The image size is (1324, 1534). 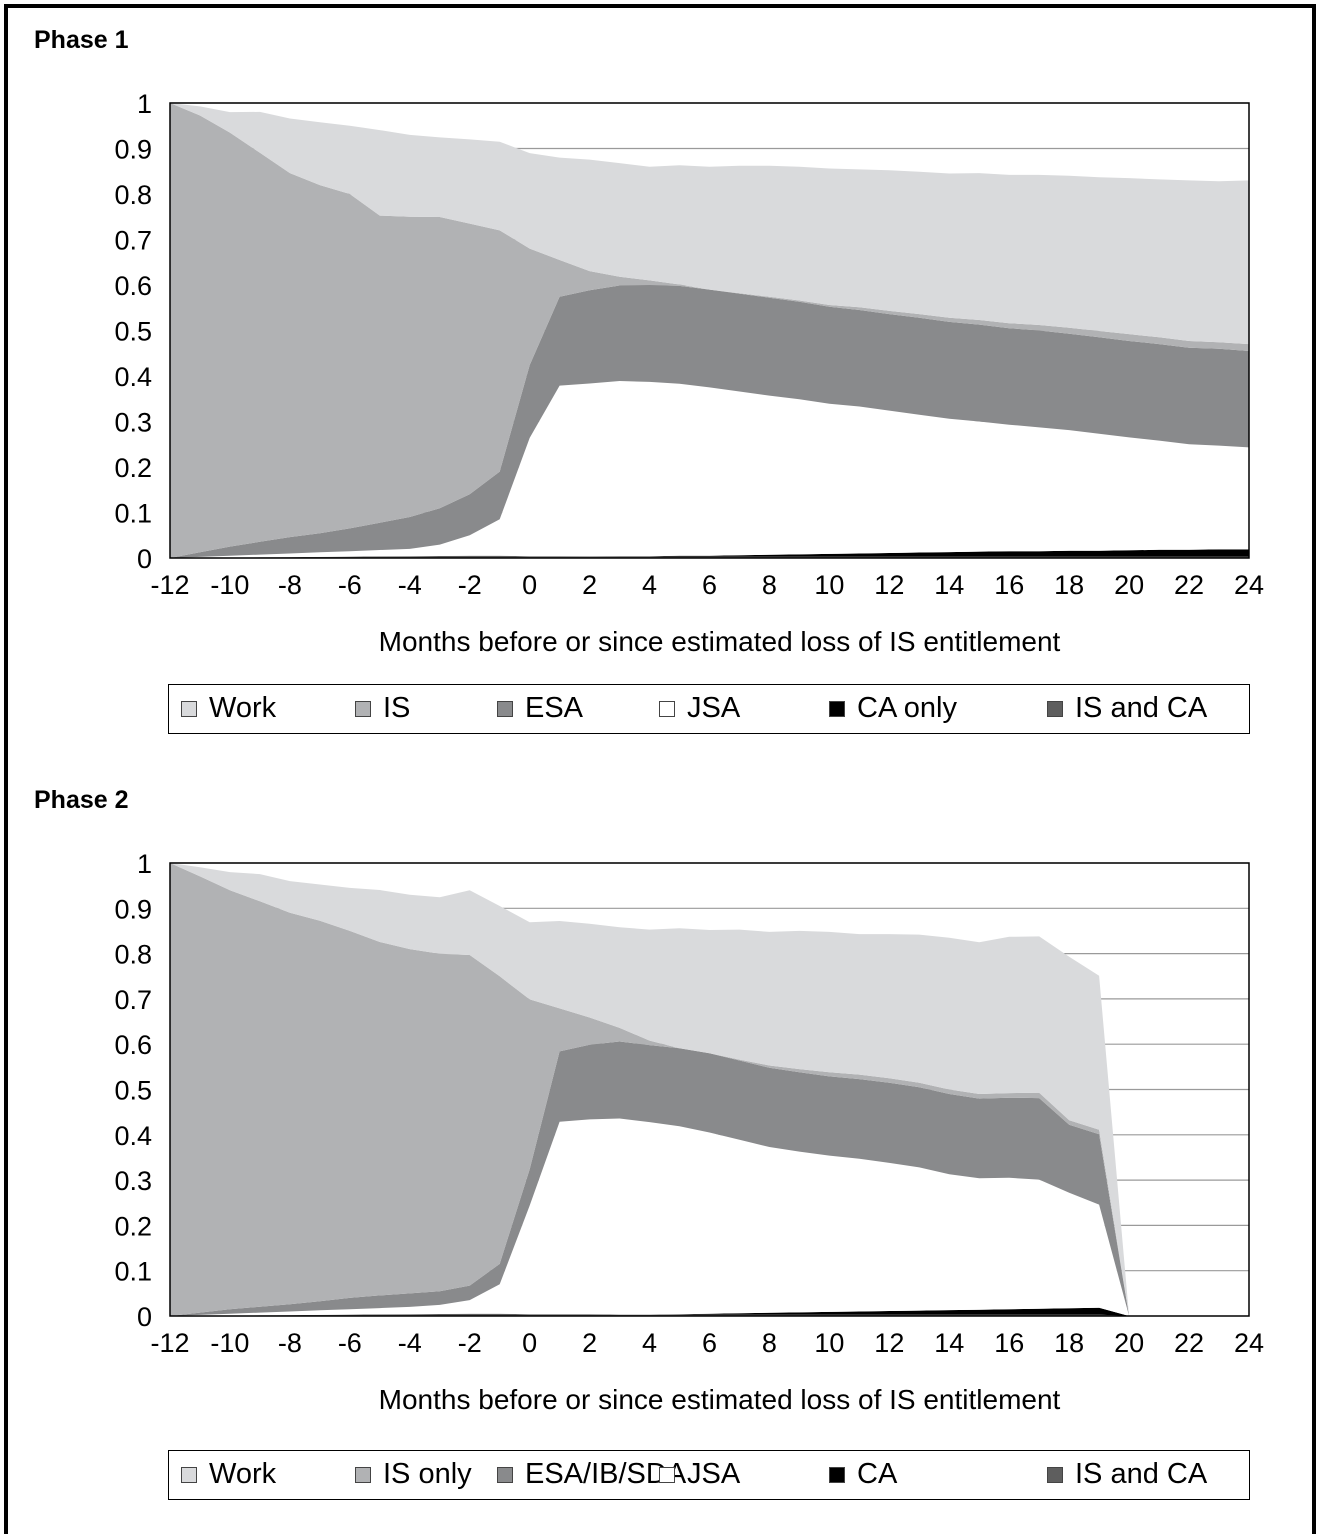 I want to click on legend-item-is-and-ca: IS and CA, so click(x=1127, y=708).